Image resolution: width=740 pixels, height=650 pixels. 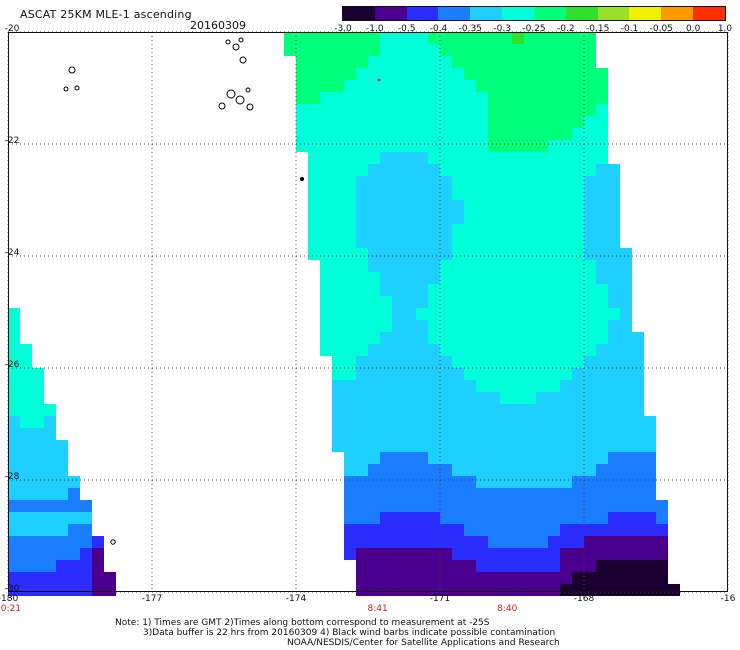 I want to click on plot-title: ASCAT 25KM MLE-1 ascending, so click(x=106, y=14).